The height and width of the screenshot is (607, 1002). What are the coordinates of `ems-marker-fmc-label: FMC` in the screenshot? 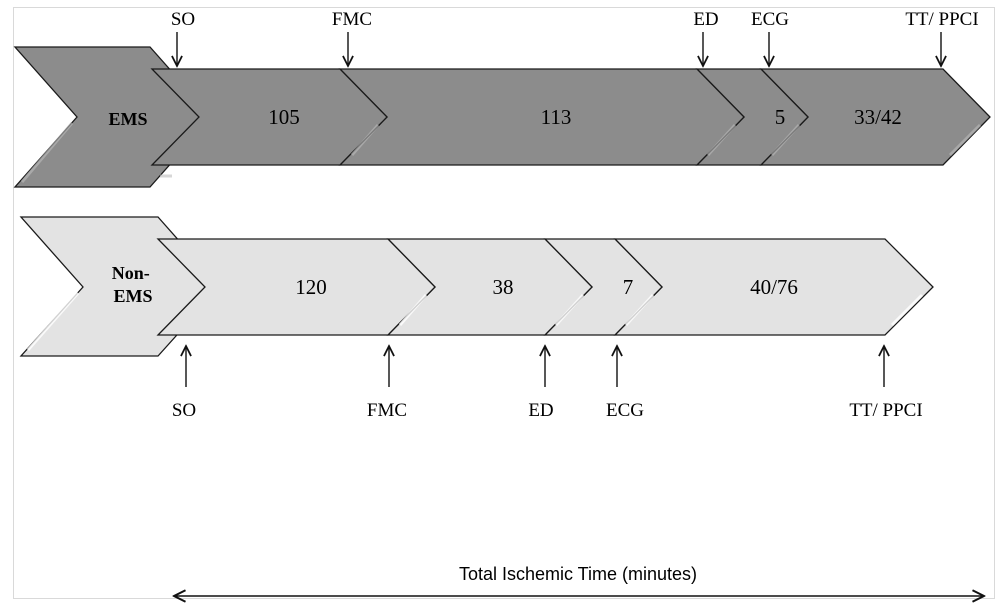 It's located at (352, 19).